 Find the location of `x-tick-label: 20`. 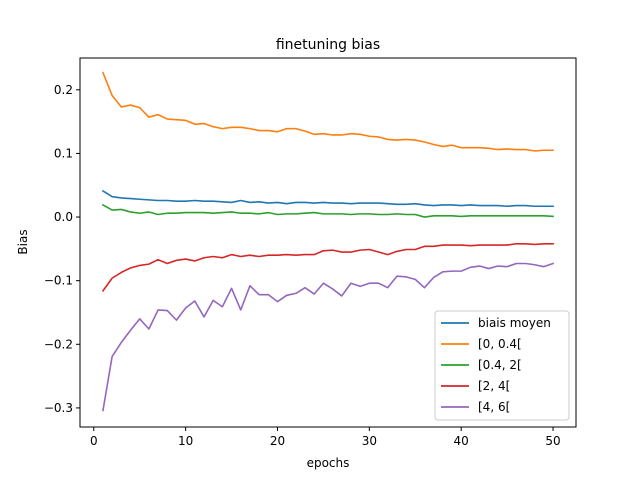

x-tick-label: 20 is located at coordinates (277, 441).